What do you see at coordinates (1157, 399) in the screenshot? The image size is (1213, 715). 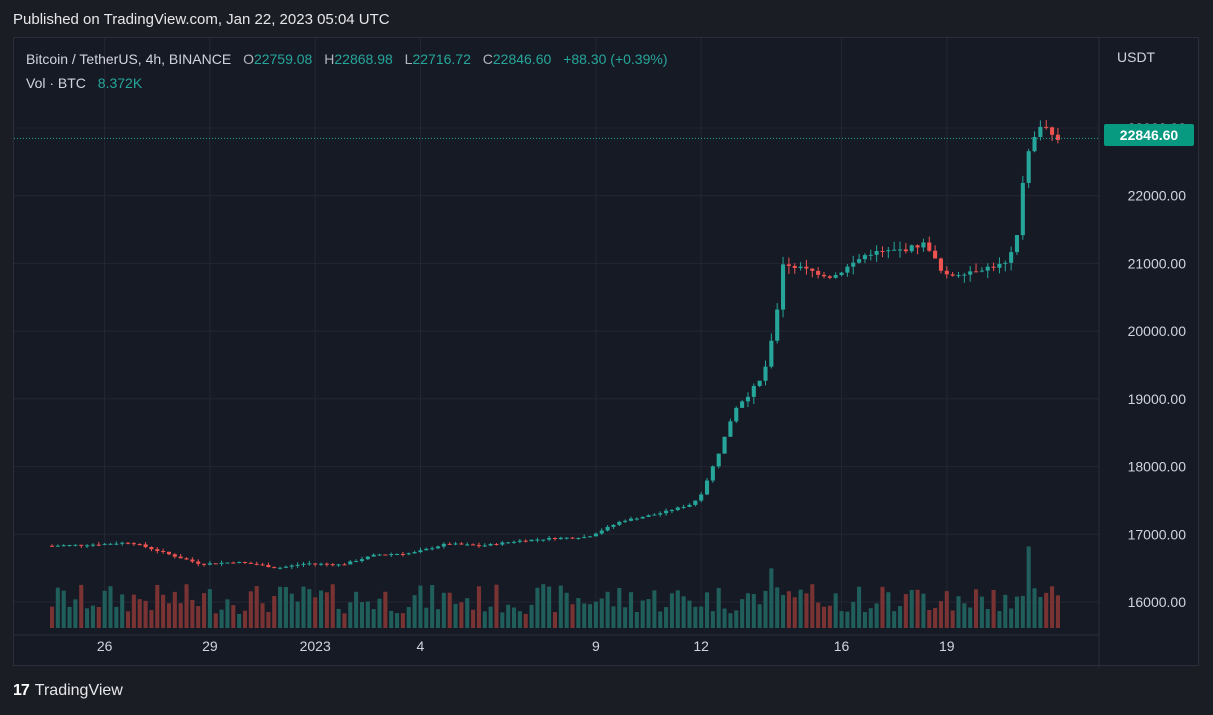 I see `y-tick-label: 19000.00` at bounding box center [1157, 399].